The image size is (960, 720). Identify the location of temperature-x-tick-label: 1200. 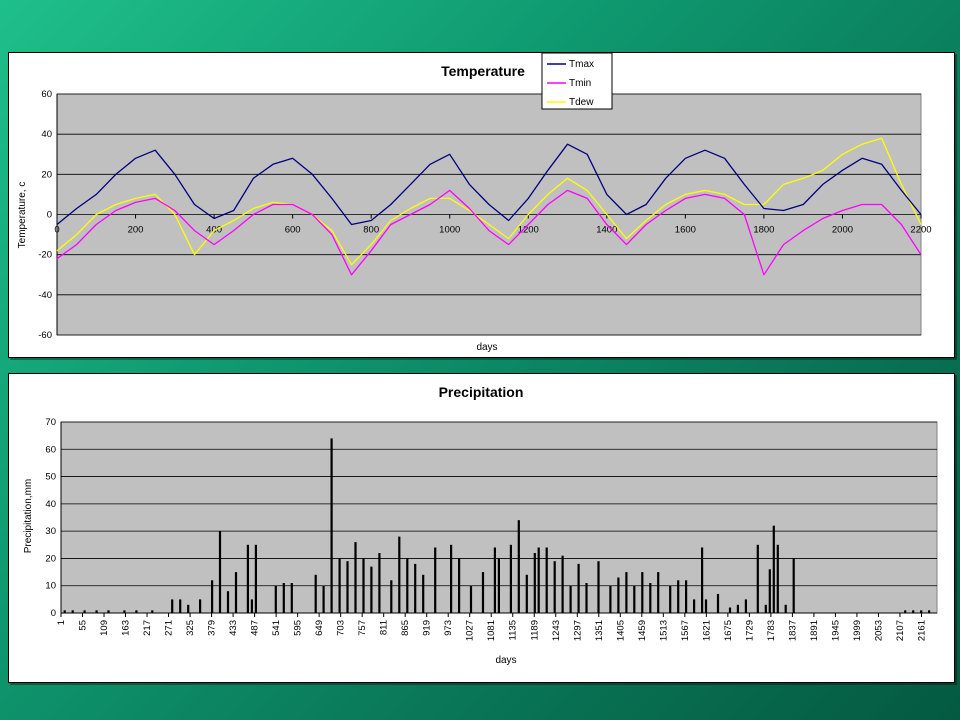
(528, 230).